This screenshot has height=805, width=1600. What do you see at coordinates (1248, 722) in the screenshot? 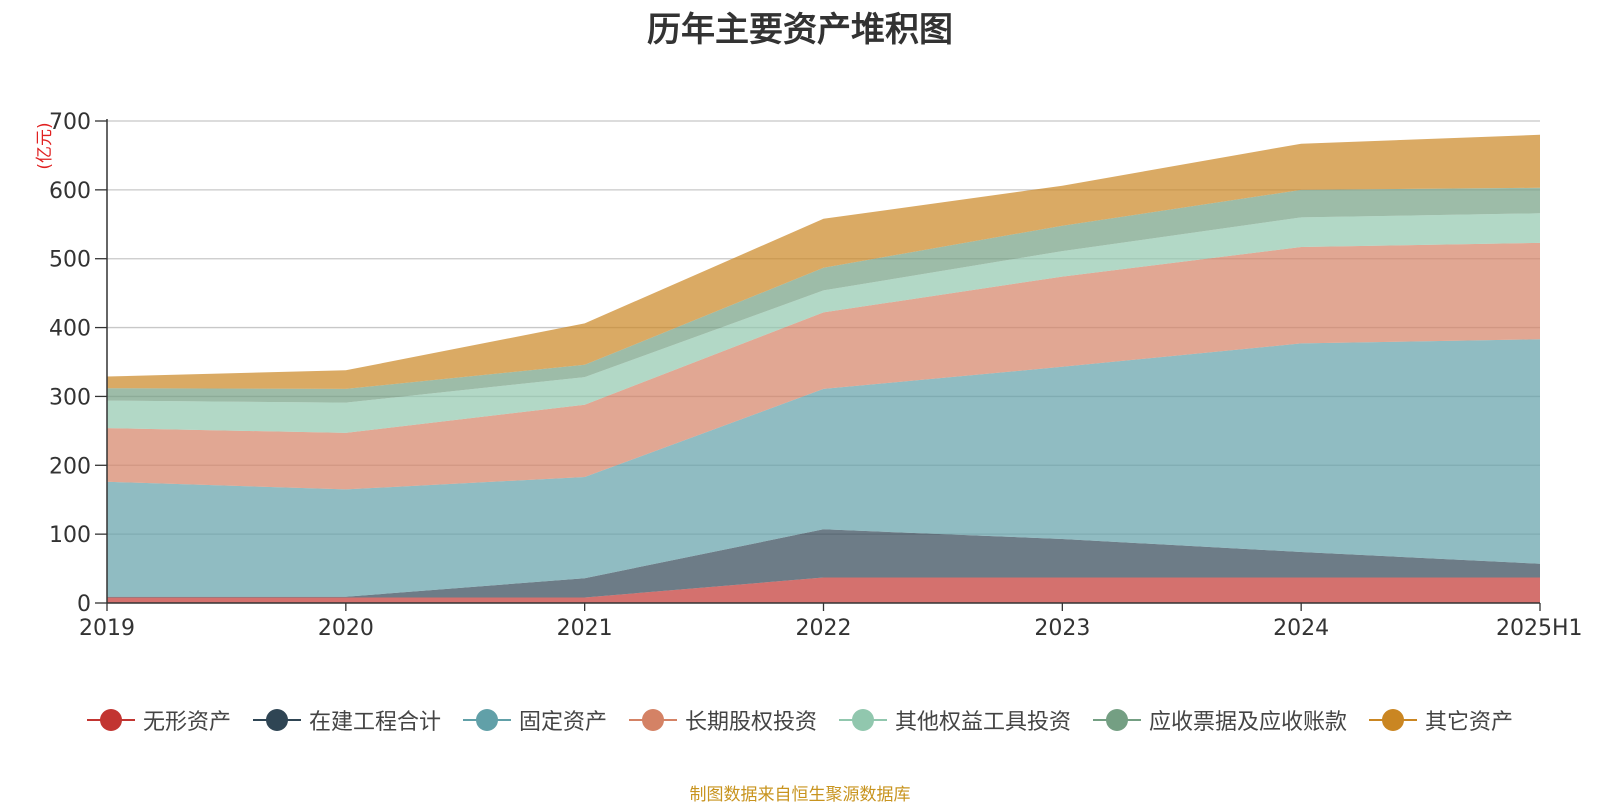
I see `legend-label: 应收票据及应收账款` at bounding box center [1248, 722].